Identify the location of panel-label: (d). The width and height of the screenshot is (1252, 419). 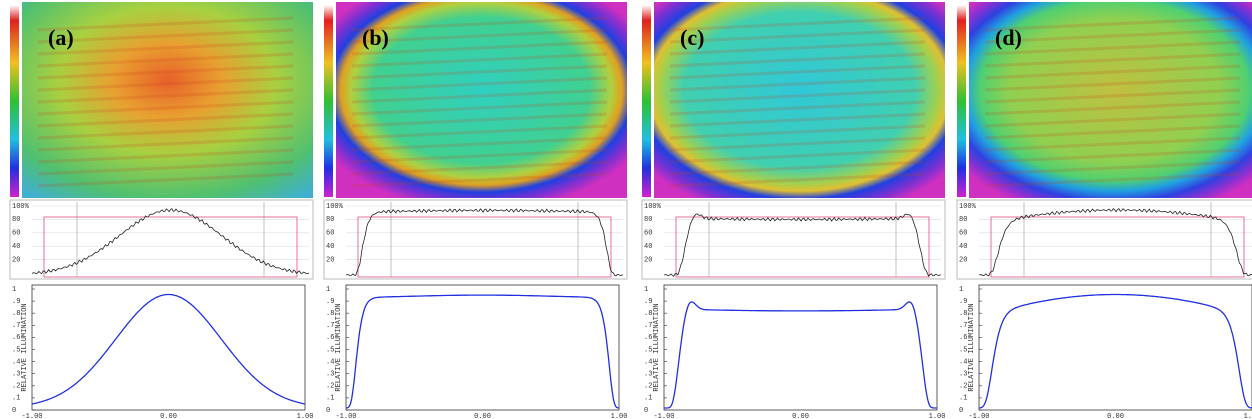
(1008, 37).